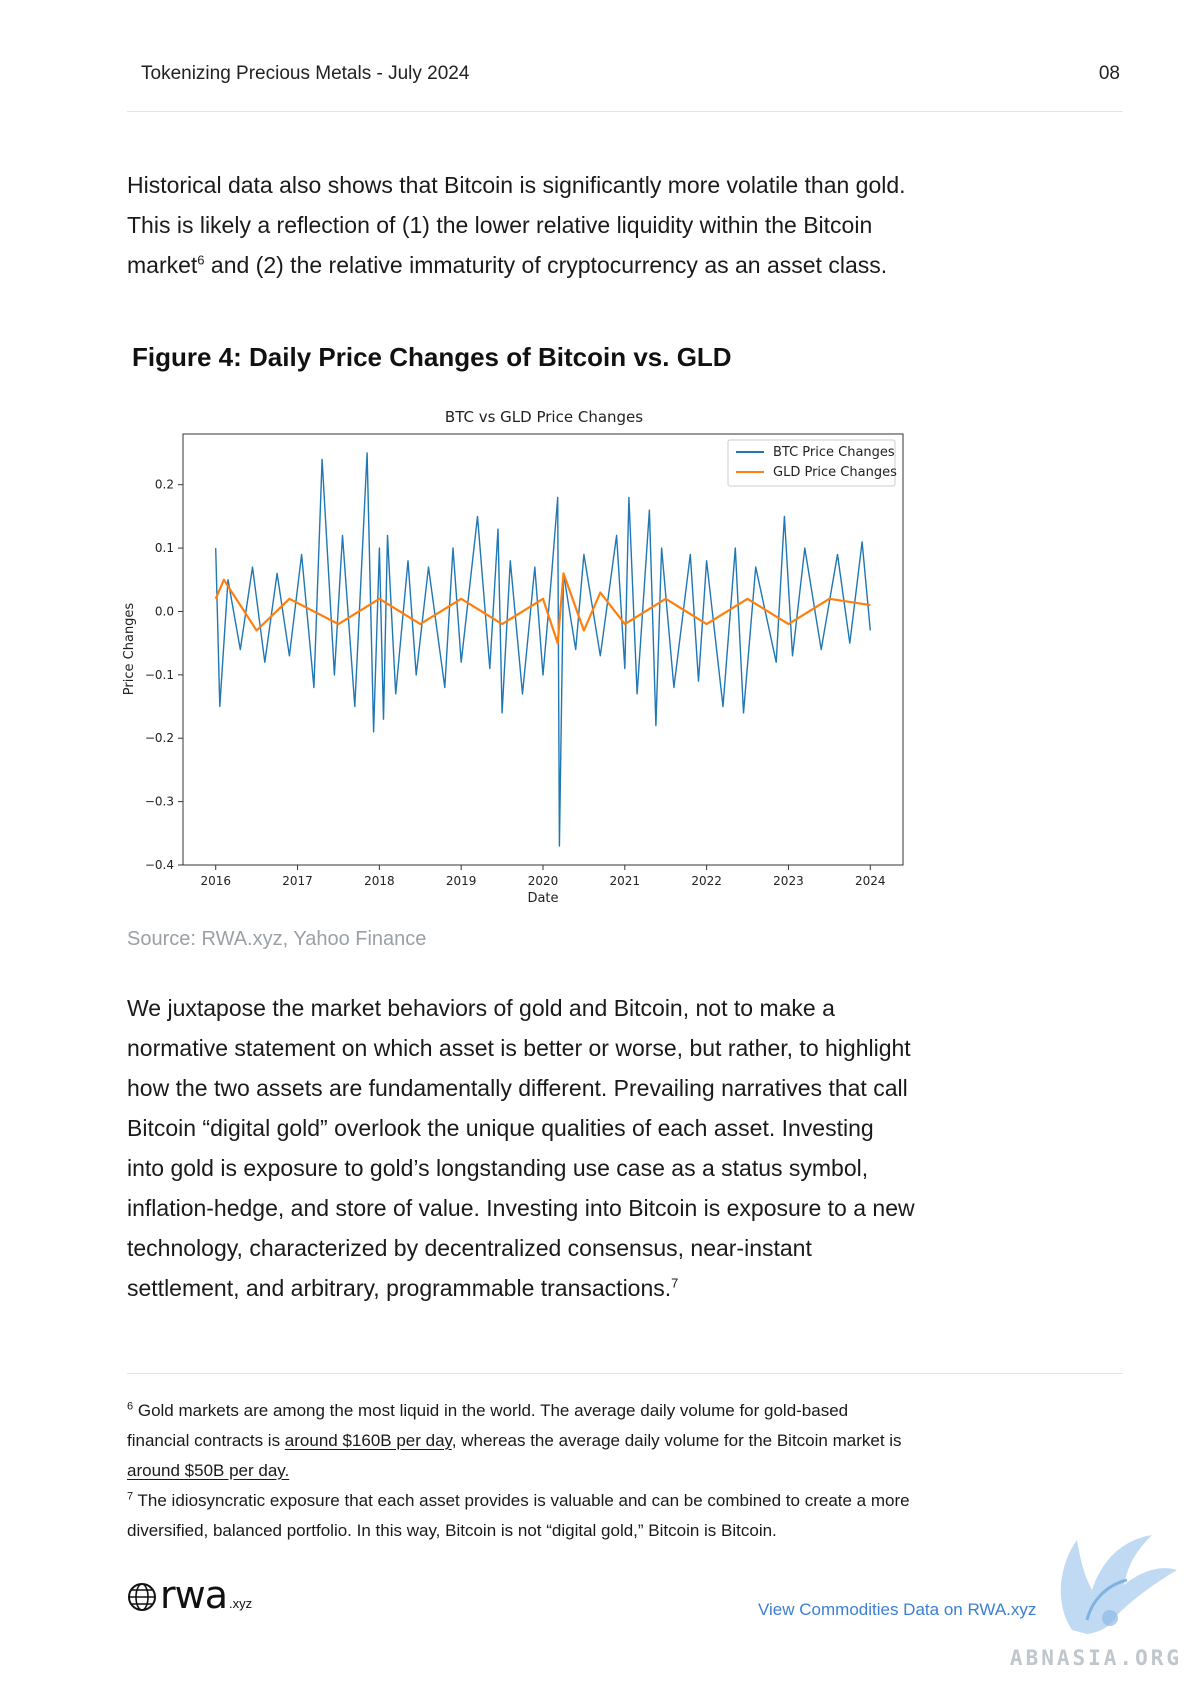 This screenshot has height=1684, width=1190. I want to click on logo-suffix: .xyz, so click(241, 1603).